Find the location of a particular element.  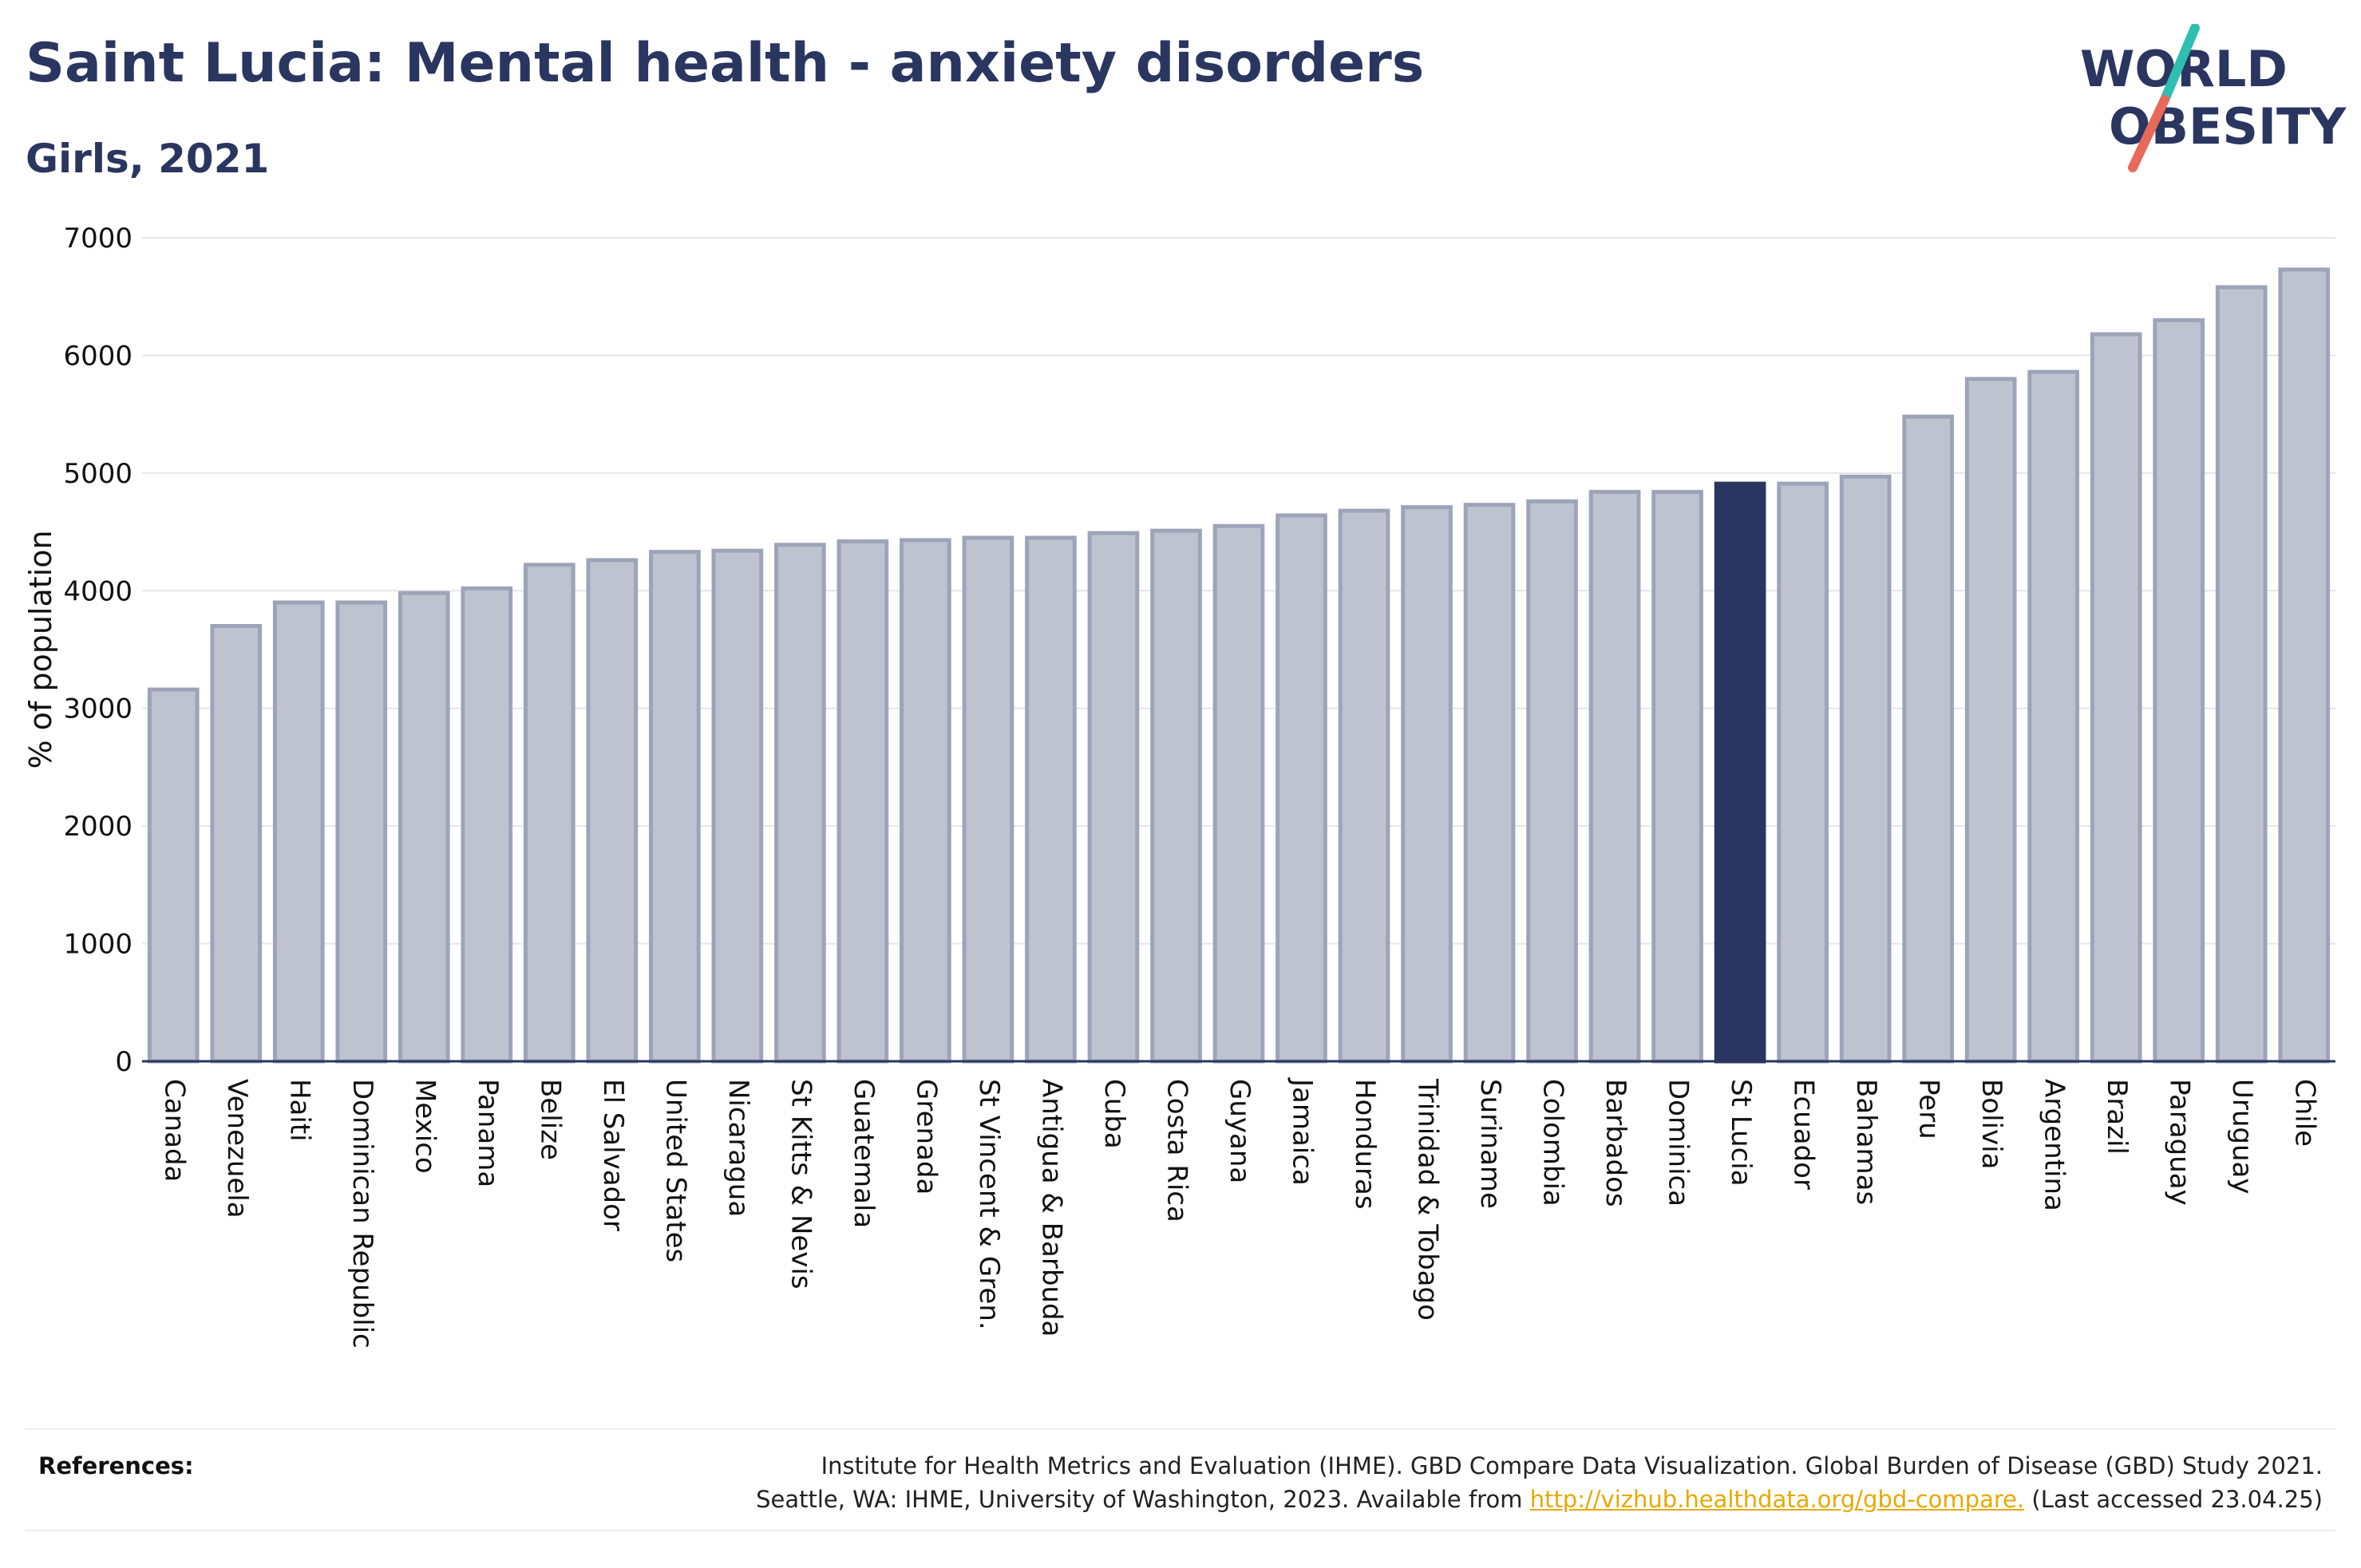

y-tick-label: 6000 is located at coordinates (97, 356).